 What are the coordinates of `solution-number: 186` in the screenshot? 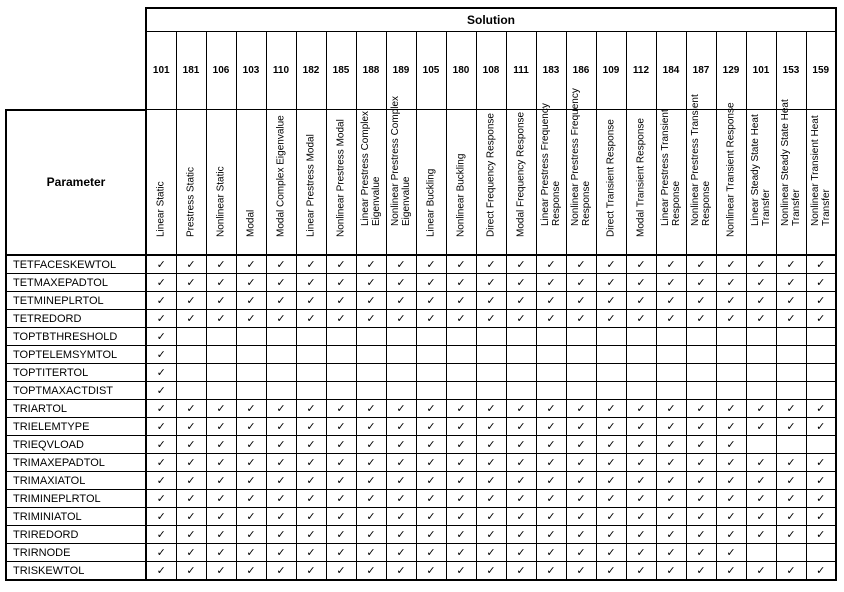 It's located at (581, 70).